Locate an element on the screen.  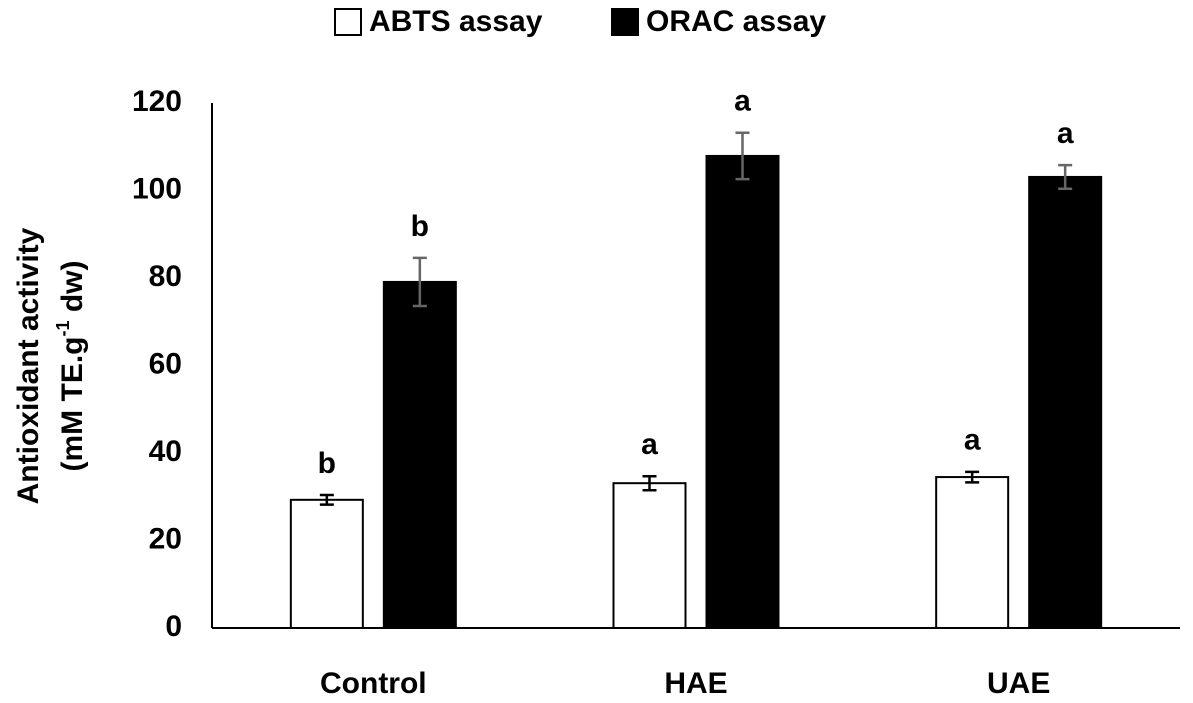
y-tick-label: 120 is located at coordinates (157, 101).